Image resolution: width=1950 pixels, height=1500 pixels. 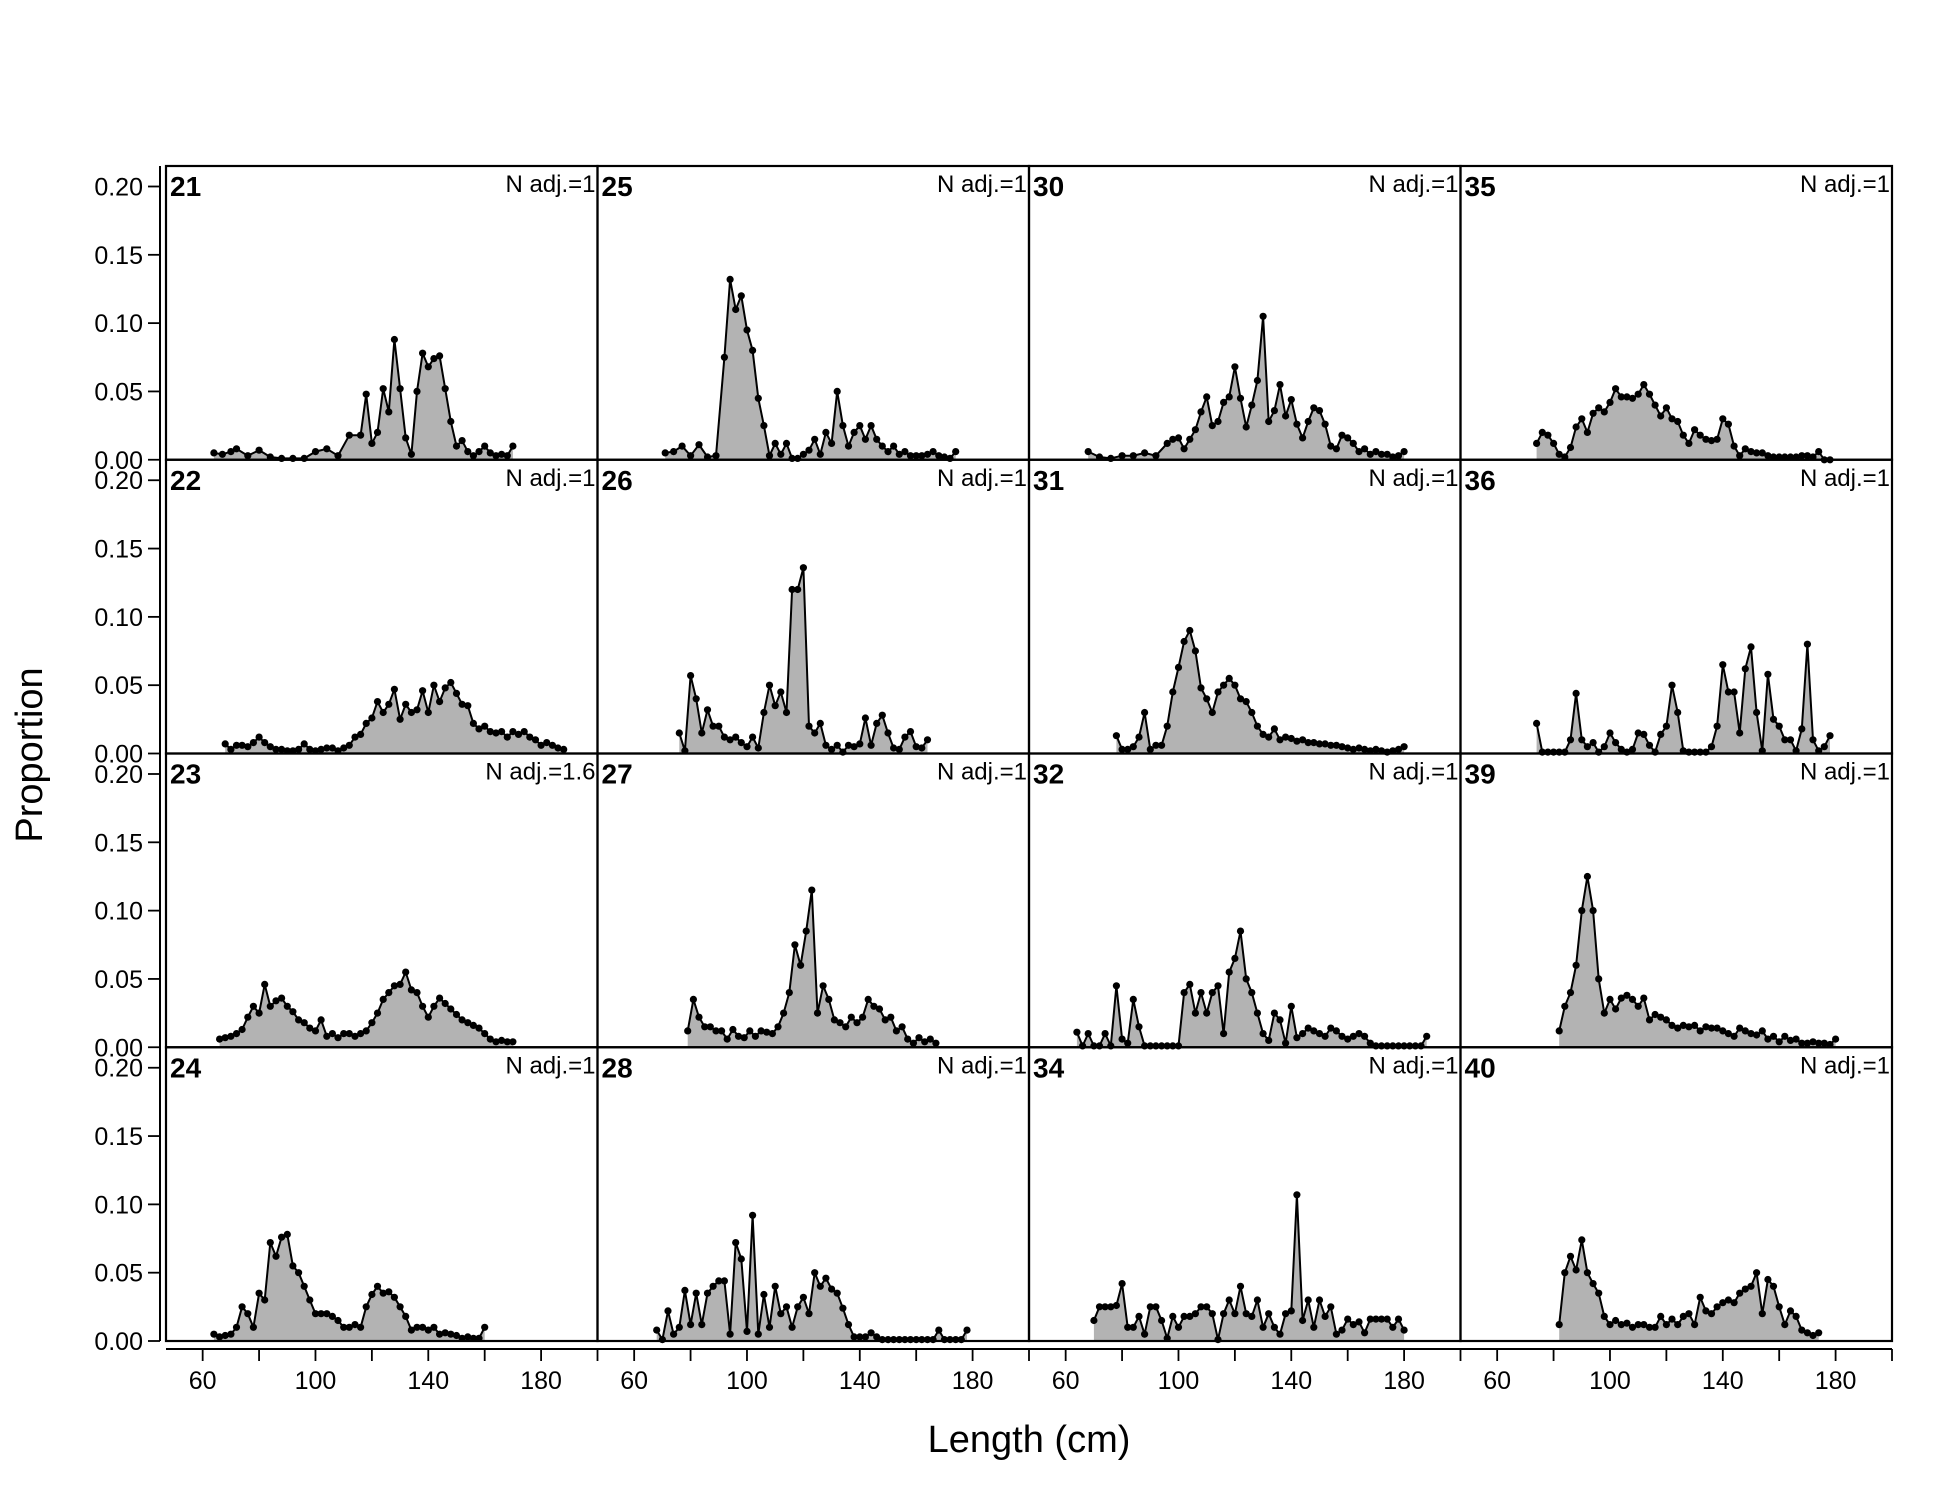 What do you see at coordinates (118, 256) in the screenshot?
I see `y-tick-label: 0.15` at bounding box center [118, 256].